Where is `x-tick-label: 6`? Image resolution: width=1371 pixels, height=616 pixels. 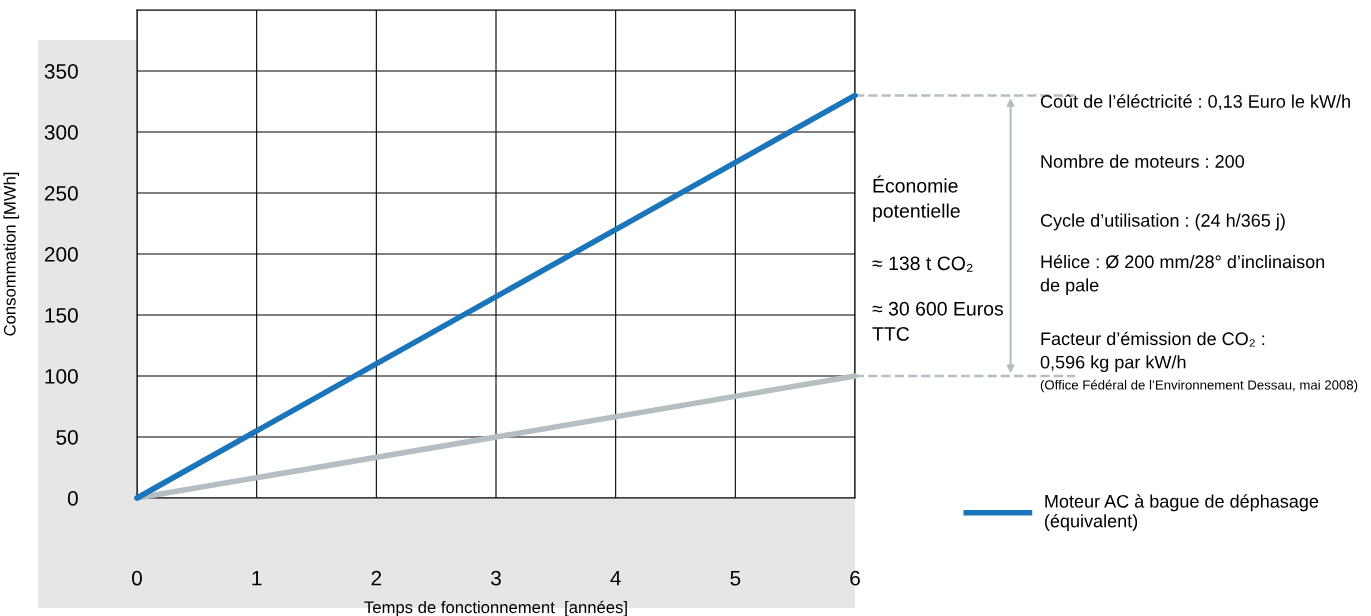
x-tick-label: 6 is located at coordinates (855, 578).